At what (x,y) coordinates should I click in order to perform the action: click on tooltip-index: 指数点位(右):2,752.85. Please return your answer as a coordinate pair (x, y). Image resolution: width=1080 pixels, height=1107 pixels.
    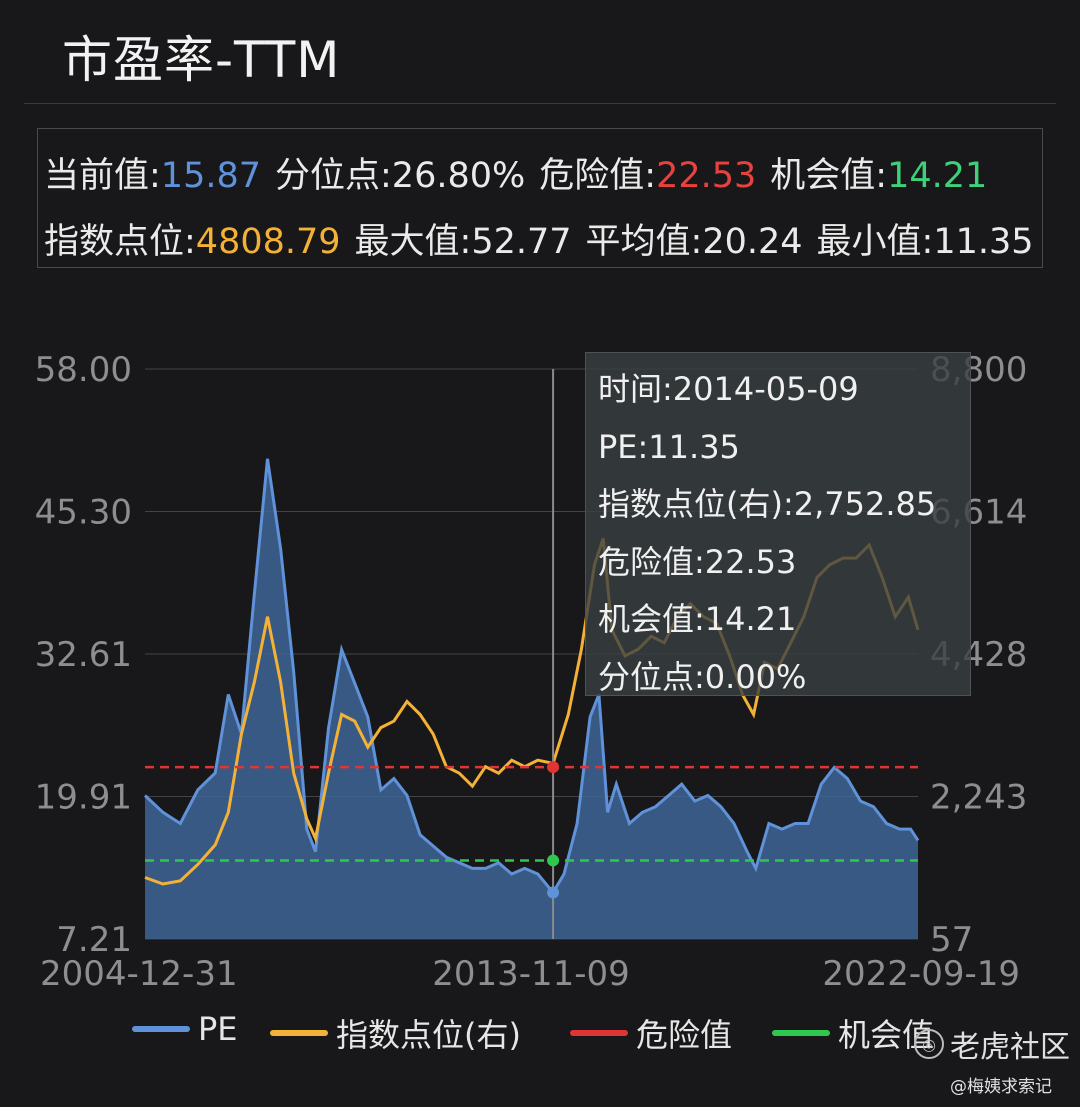
    Looking at the image, I should click on (767, 504).